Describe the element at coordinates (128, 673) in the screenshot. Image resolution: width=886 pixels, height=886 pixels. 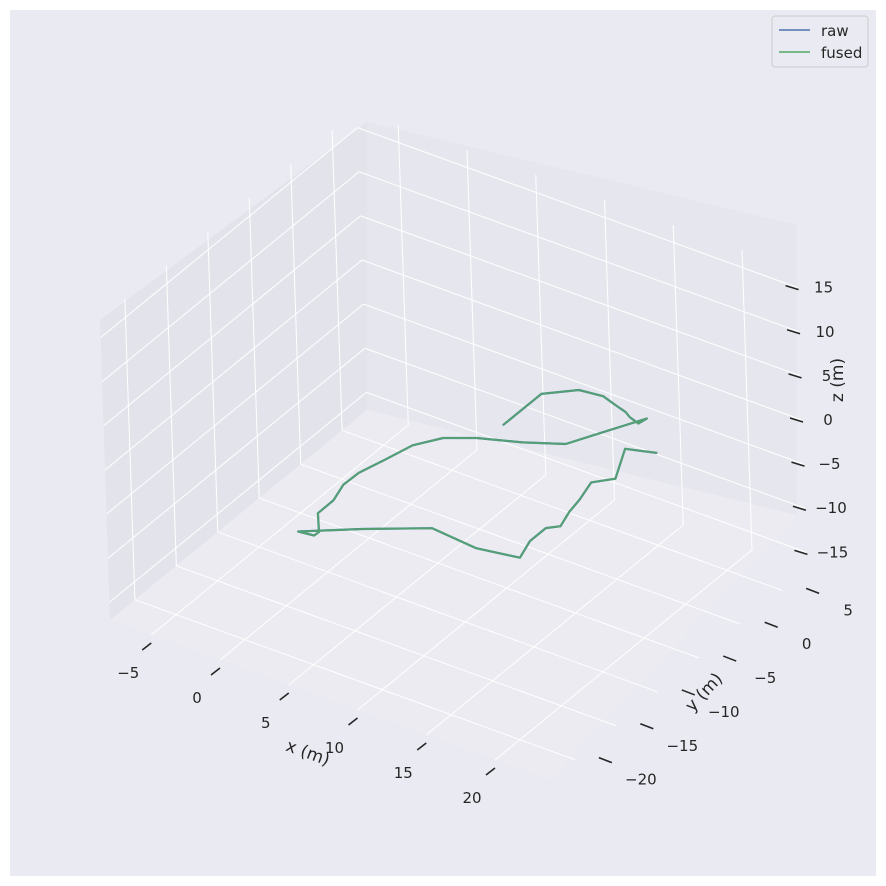
I see `x-tick-label: −5` at that location.